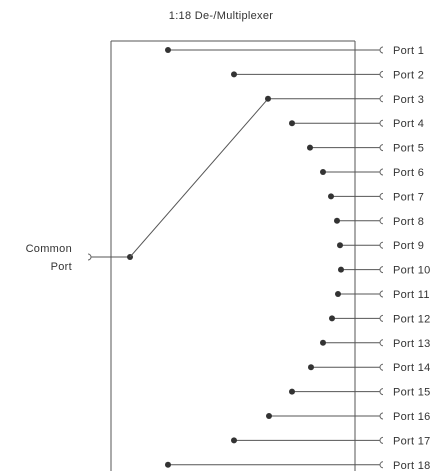 This screenshot has width=443, height=471. Describe the element at coordinates (408, 75) in the screenshot. I see `port-label-2: Port 2` at that location.